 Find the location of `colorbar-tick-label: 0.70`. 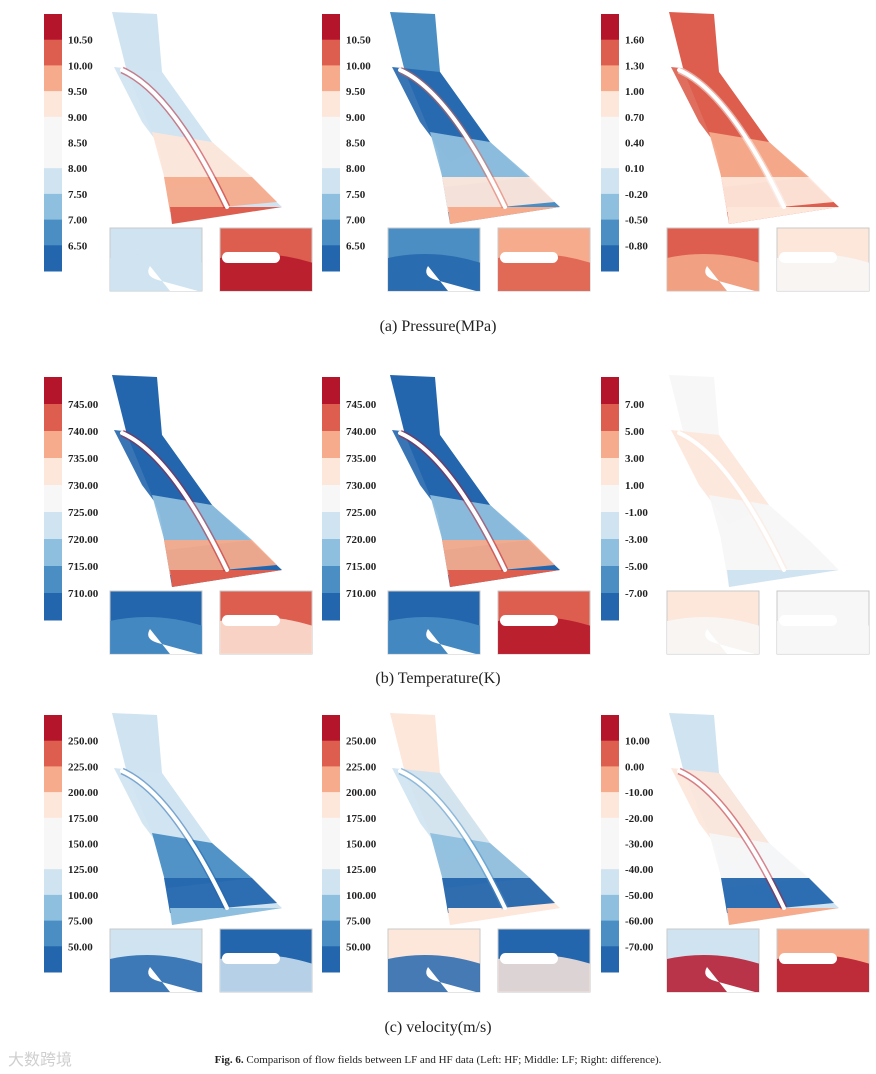

colorbar-tick-label: 0.70 is located at coordinates (635, 118).